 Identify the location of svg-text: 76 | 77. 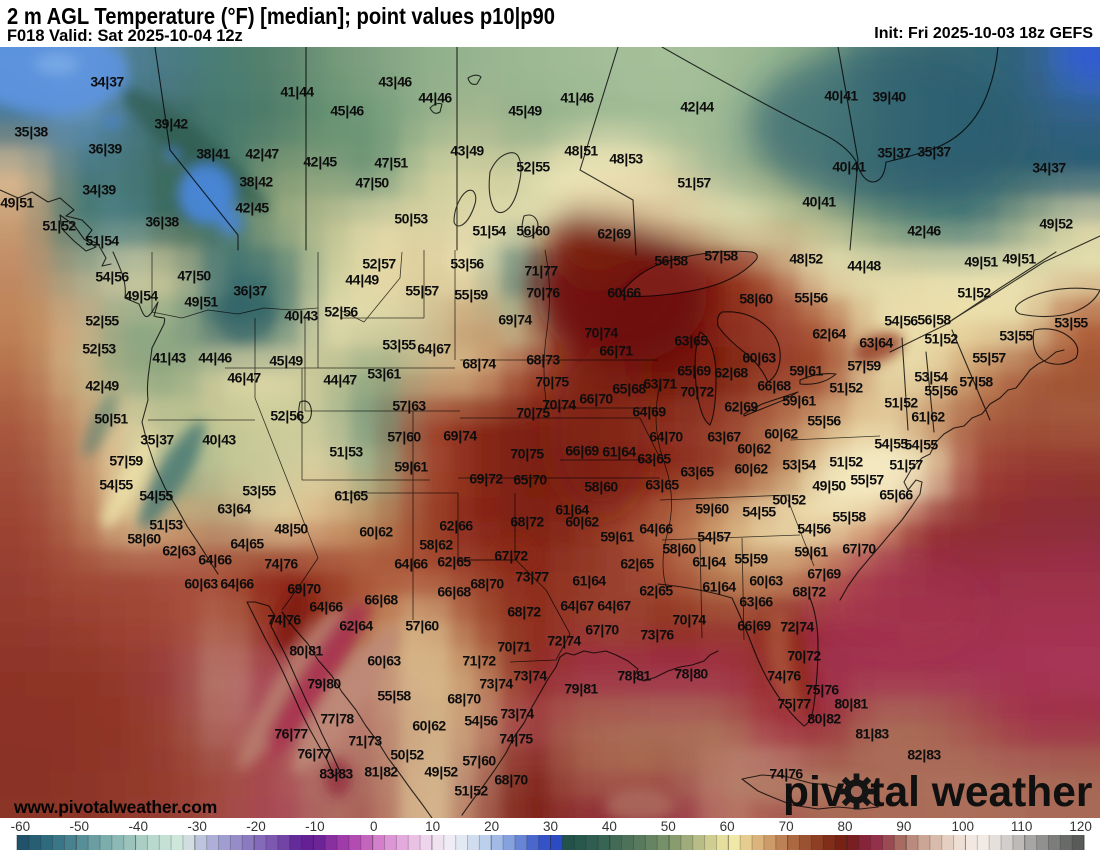
(314, 754).